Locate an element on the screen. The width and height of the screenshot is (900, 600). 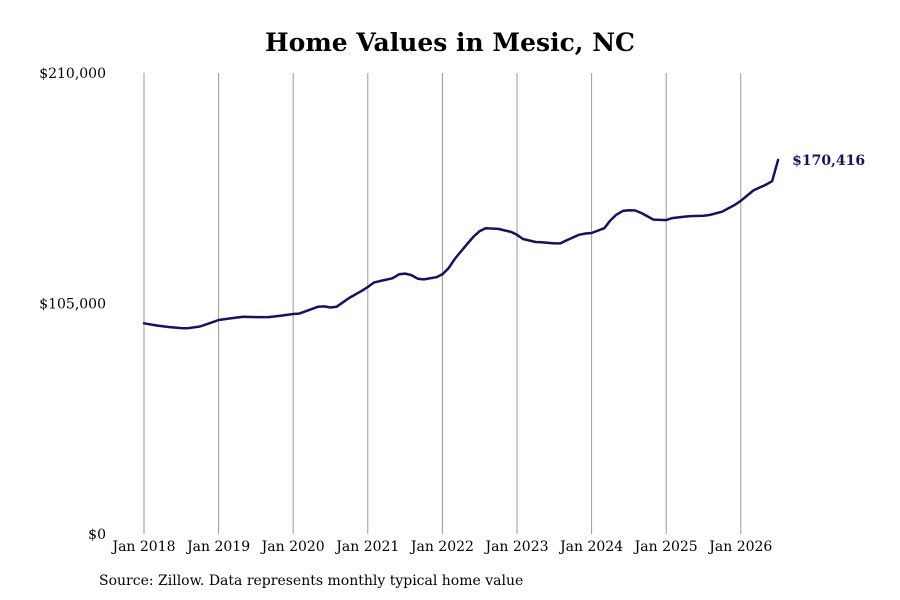
y-axis-ticks: $0 $105,000 $210,000 is located at coordinates (72, 304).